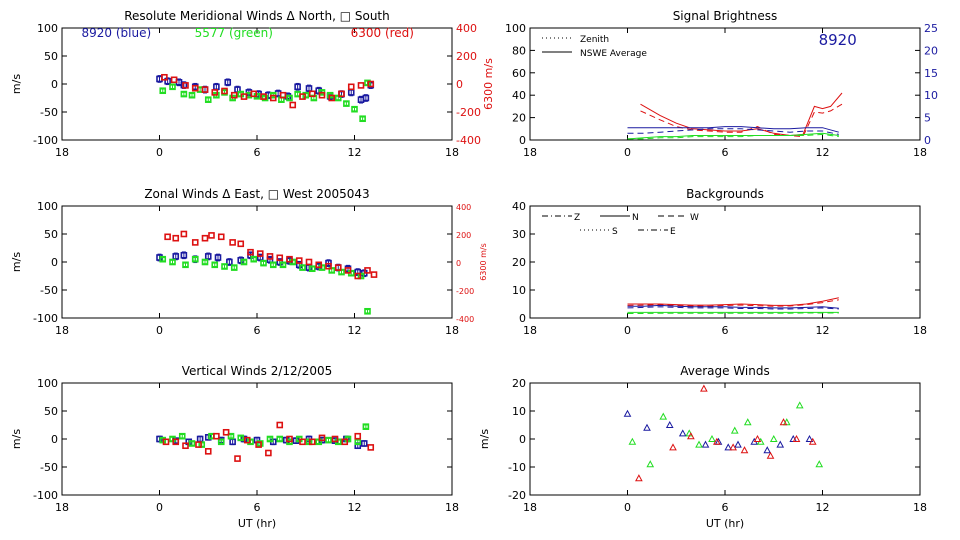  What do you see at coordinates (931, 28) in the screenshot?
I see `signal-ytick-label-right: 25` at bounding box center [931, 28].